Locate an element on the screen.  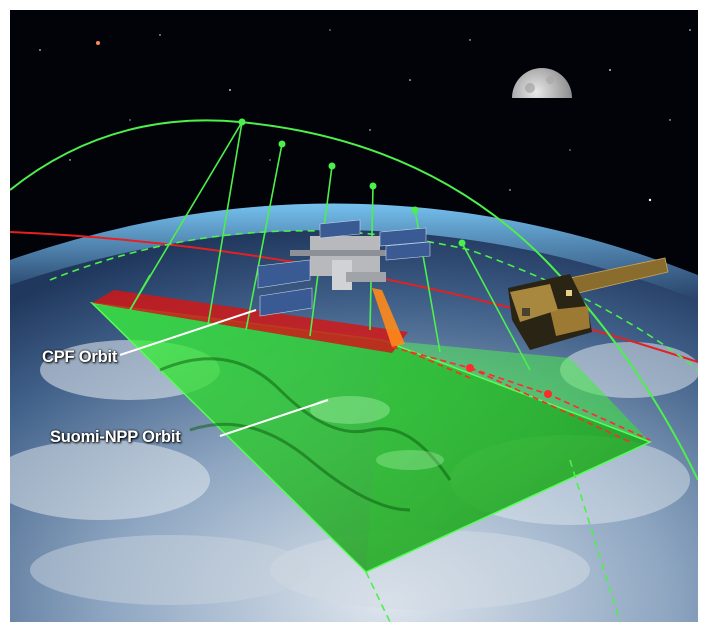
cpf-orbit-label: CPF Orbit is located at coordinates (80, 357).